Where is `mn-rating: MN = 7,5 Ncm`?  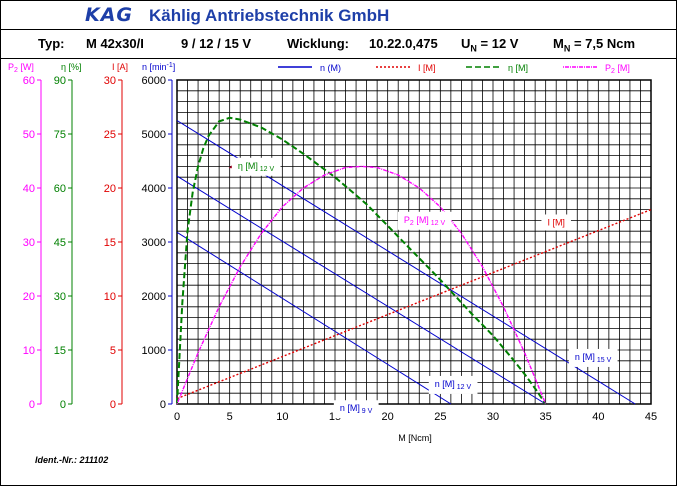
mn-rating: MN = 7,5 Ncm is located at coordinates (594, 45).